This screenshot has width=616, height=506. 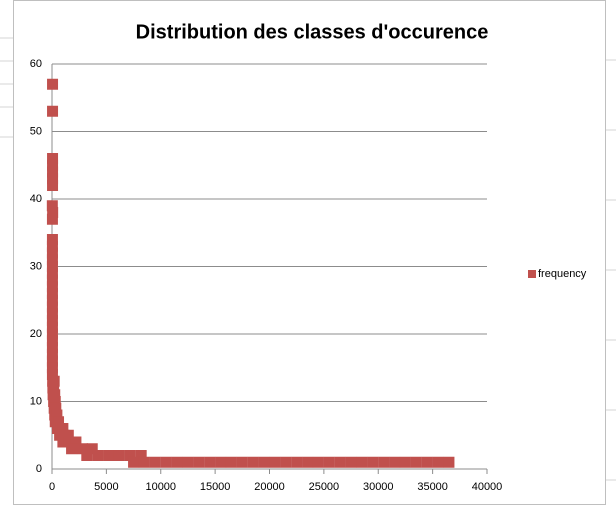 What do you see at coordinates (269, 487) in the screenshot?
I see `x-tick-label: 20000` at bounding box center [269, 487].